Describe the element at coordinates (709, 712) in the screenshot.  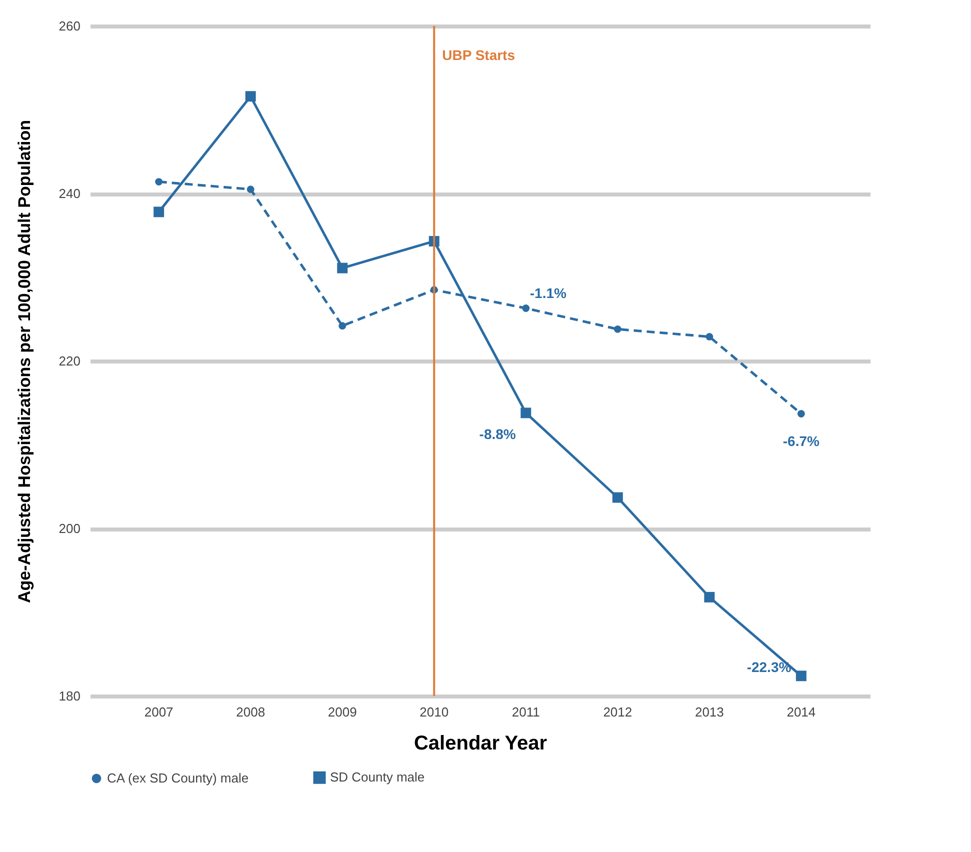
I see `x-tick-label: 2013` at that location.